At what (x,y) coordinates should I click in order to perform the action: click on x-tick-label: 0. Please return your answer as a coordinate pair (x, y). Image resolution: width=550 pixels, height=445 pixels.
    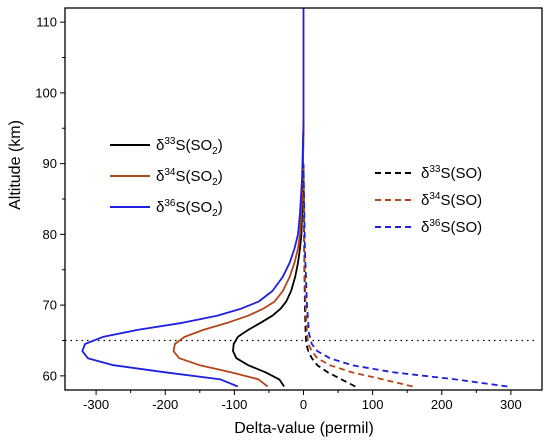
    Looking at the image, I should click on (303, 404).